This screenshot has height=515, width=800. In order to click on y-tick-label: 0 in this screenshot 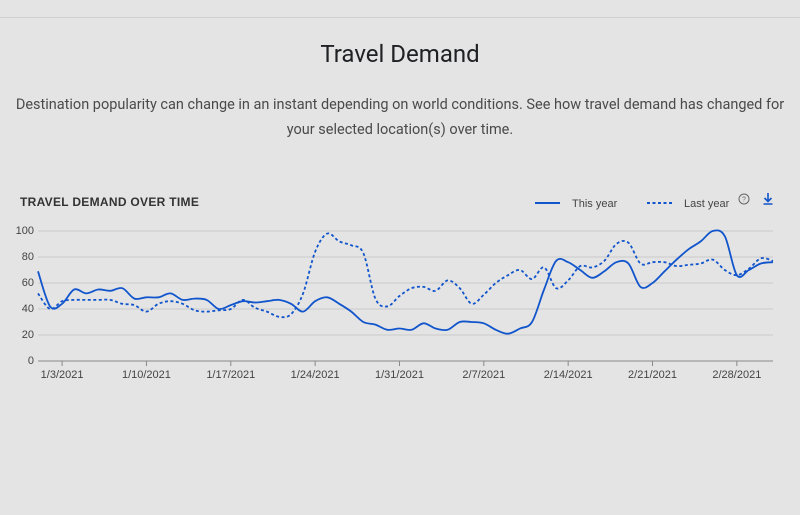, I will do `click(31, 361)`.